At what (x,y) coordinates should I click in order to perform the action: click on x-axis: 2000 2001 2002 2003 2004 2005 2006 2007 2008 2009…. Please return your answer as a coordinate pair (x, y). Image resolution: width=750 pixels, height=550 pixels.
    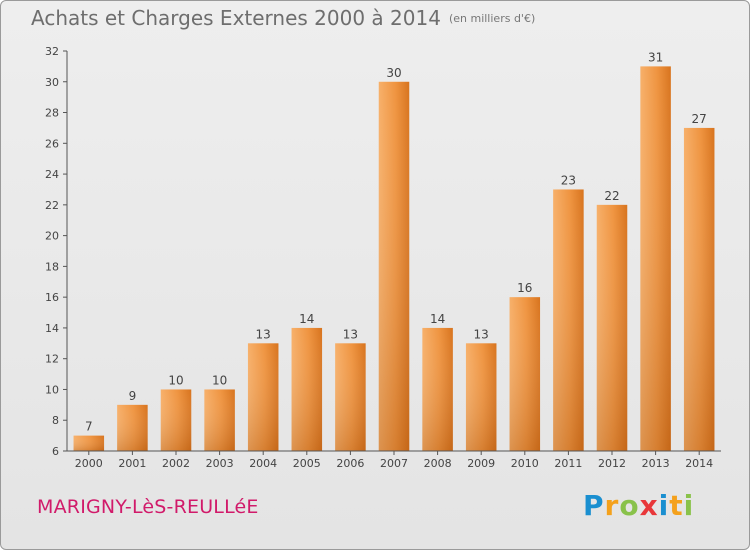
    Looking at the image, I should click on (394, 460).